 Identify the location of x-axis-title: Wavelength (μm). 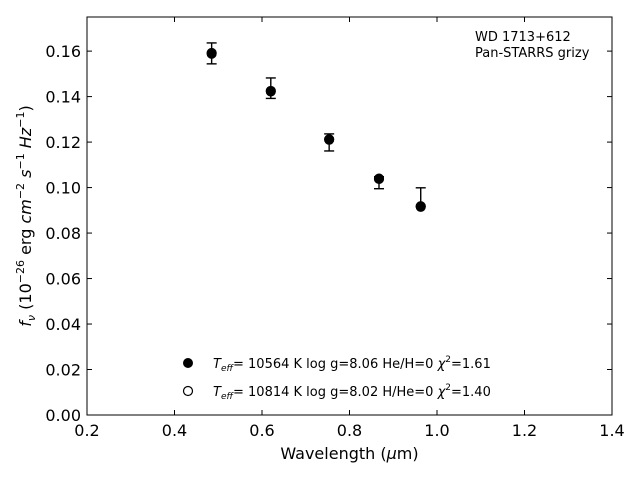
(349, 453).